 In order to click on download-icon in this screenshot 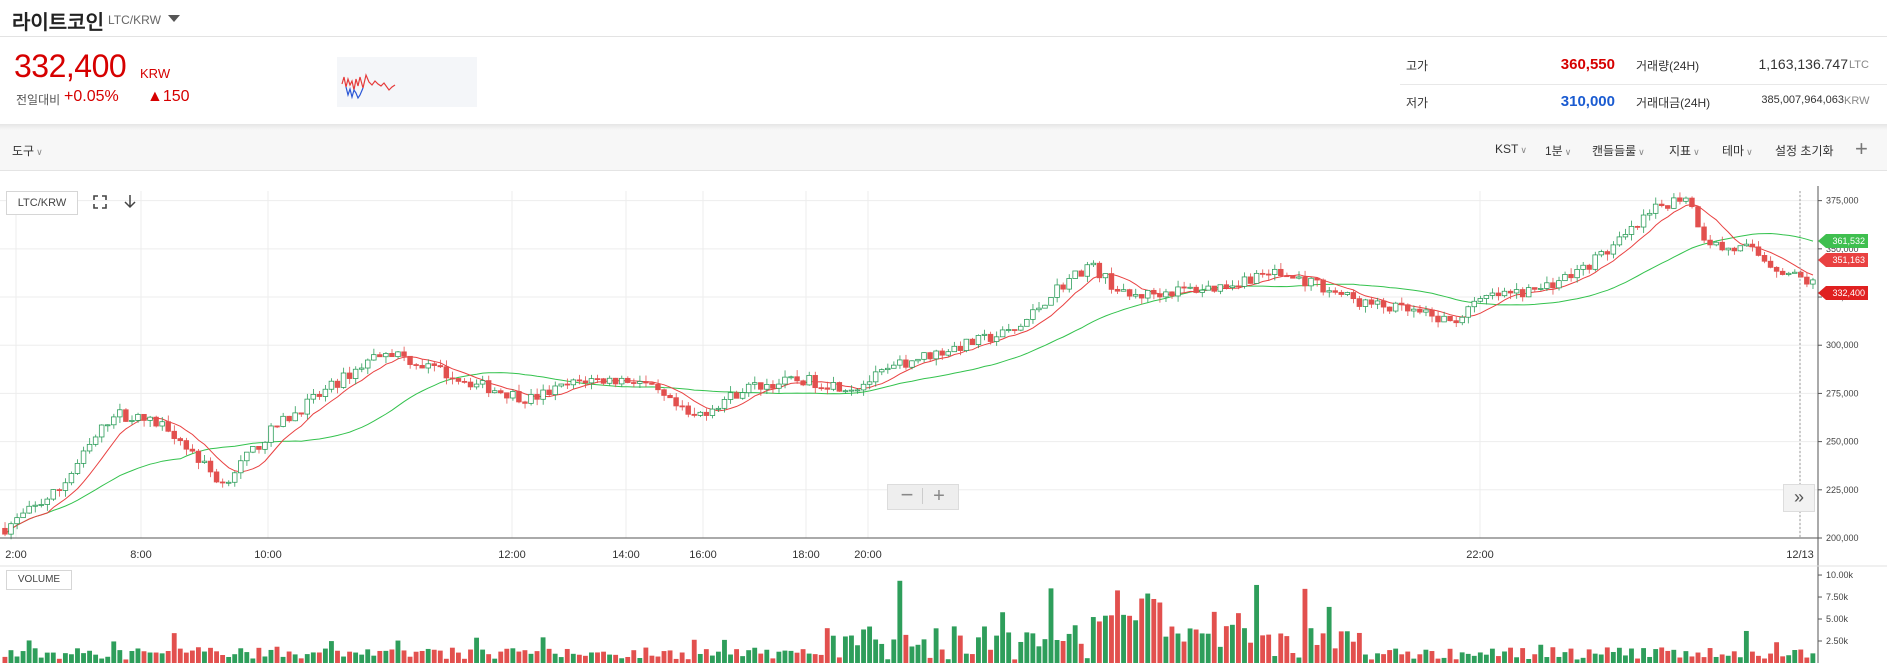, I will do `click(130, 202)`.